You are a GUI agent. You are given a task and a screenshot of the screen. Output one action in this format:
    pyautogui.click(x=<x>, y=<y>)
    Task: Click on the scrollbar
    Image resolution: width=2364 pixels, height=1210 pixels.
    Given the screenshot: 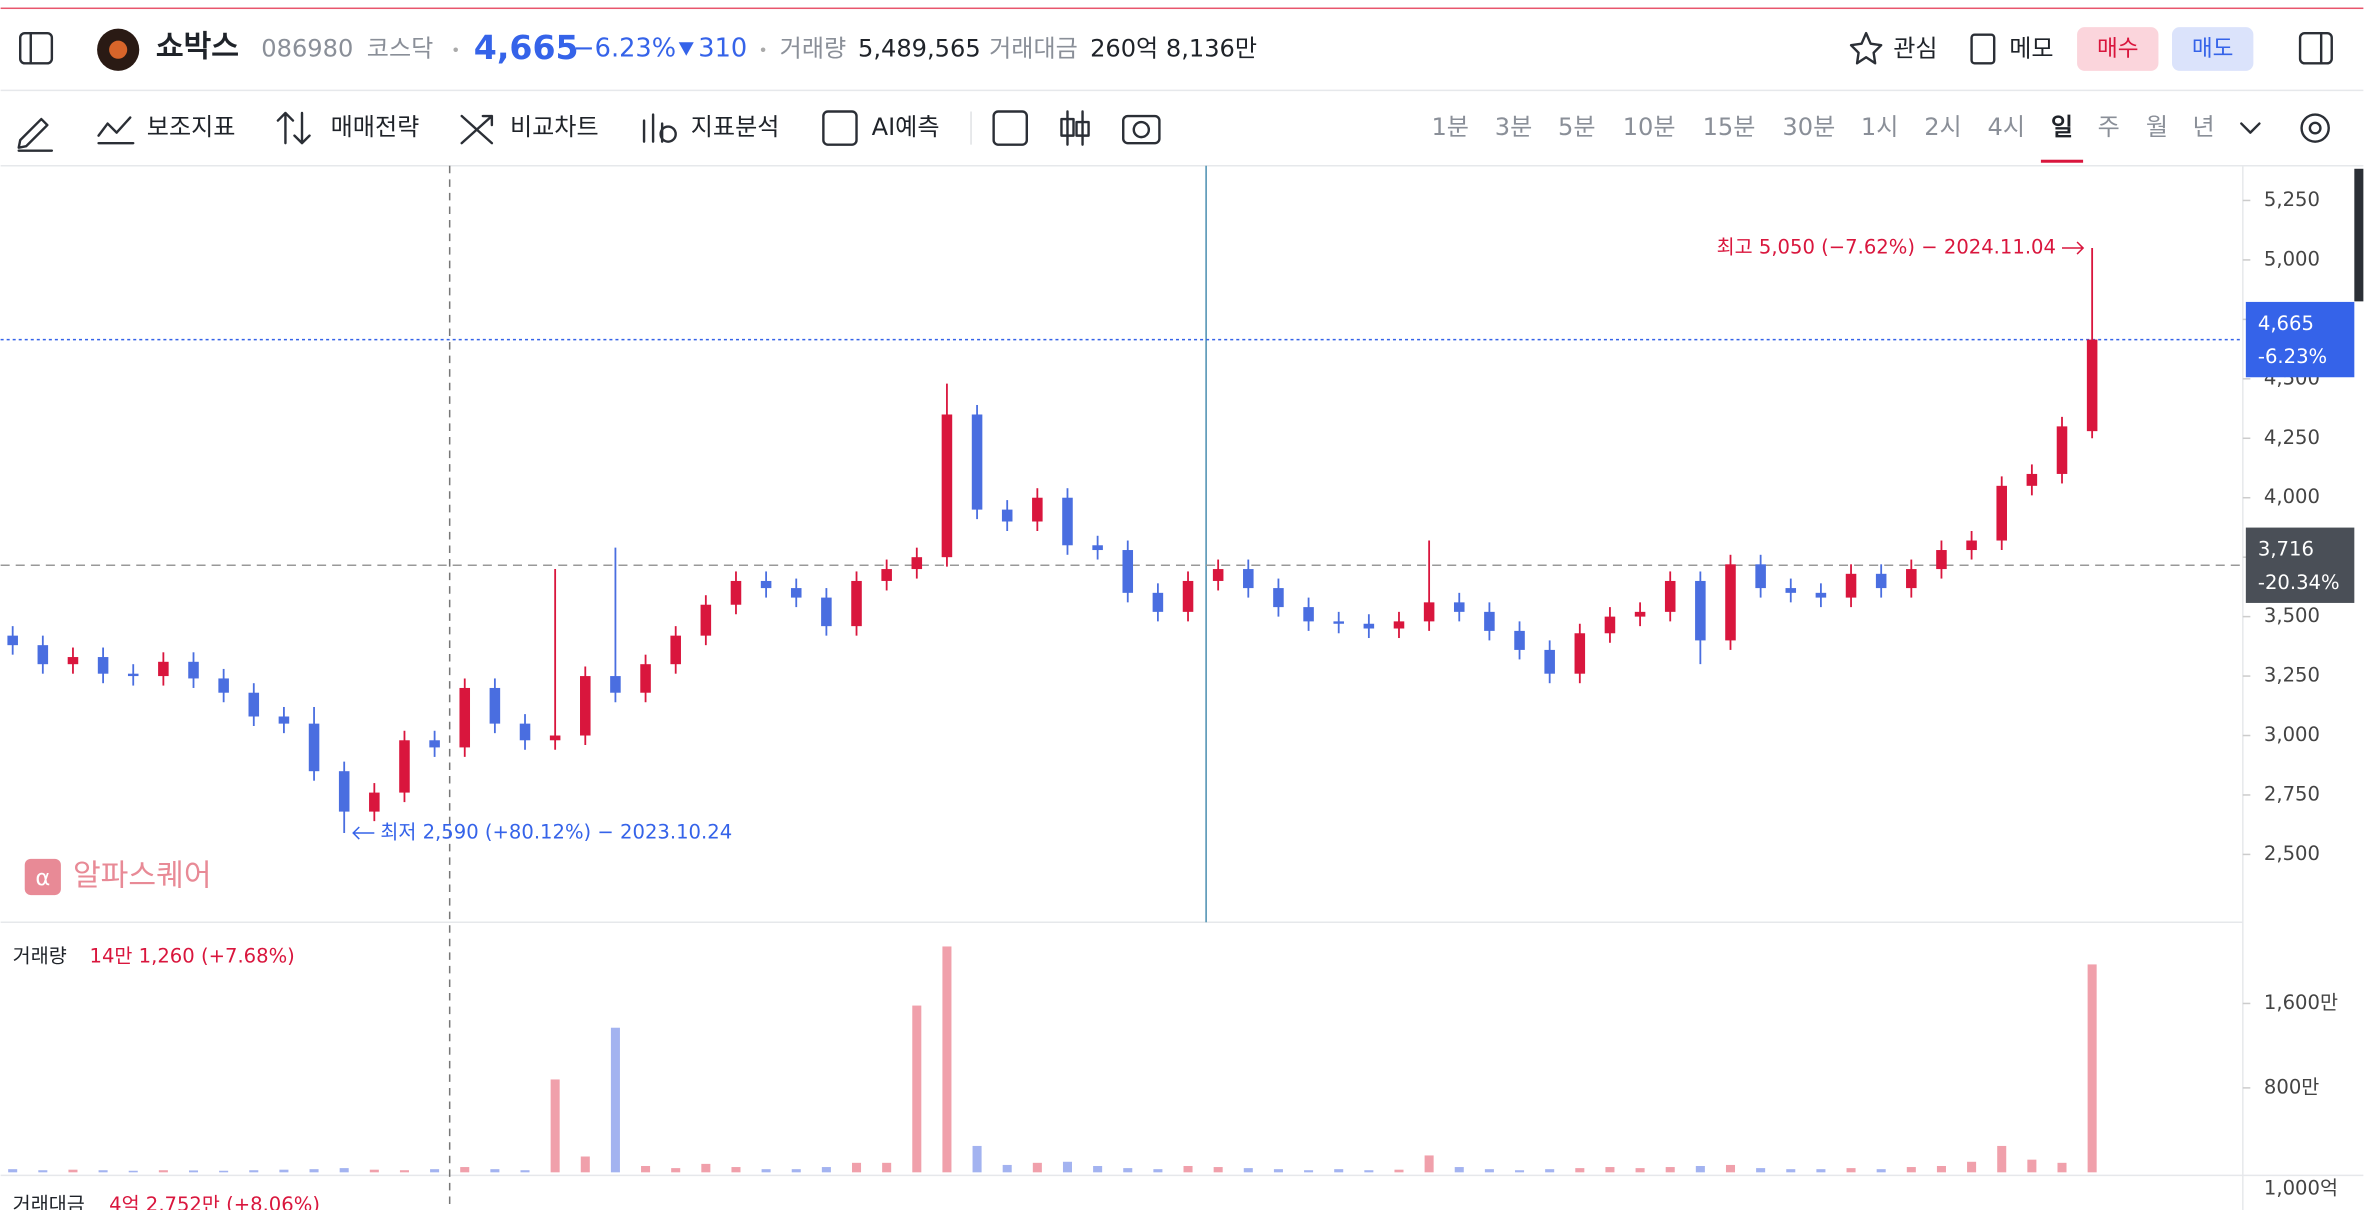 What is the action you would take?
    pyautogui.click(x=2359, y=235)
    